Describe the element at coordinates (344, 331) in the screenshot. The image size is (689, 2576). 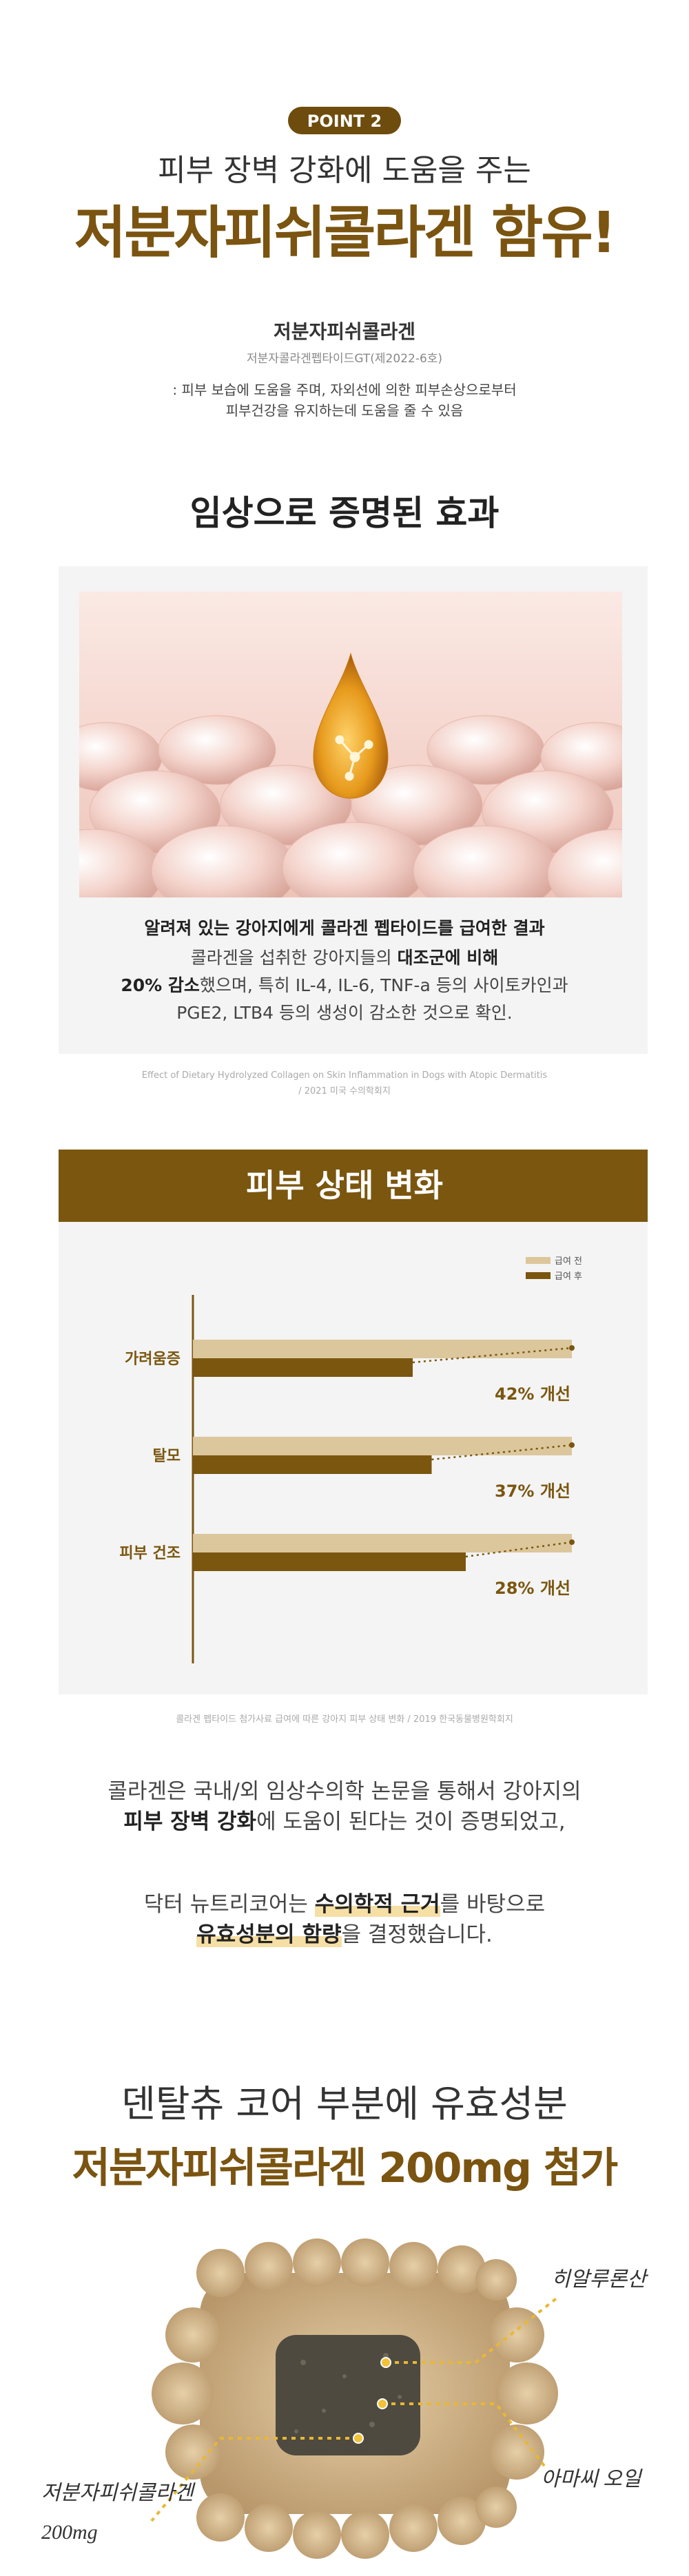
I see `ingredient-name: 저분자피쉬콜라겐` at that location.